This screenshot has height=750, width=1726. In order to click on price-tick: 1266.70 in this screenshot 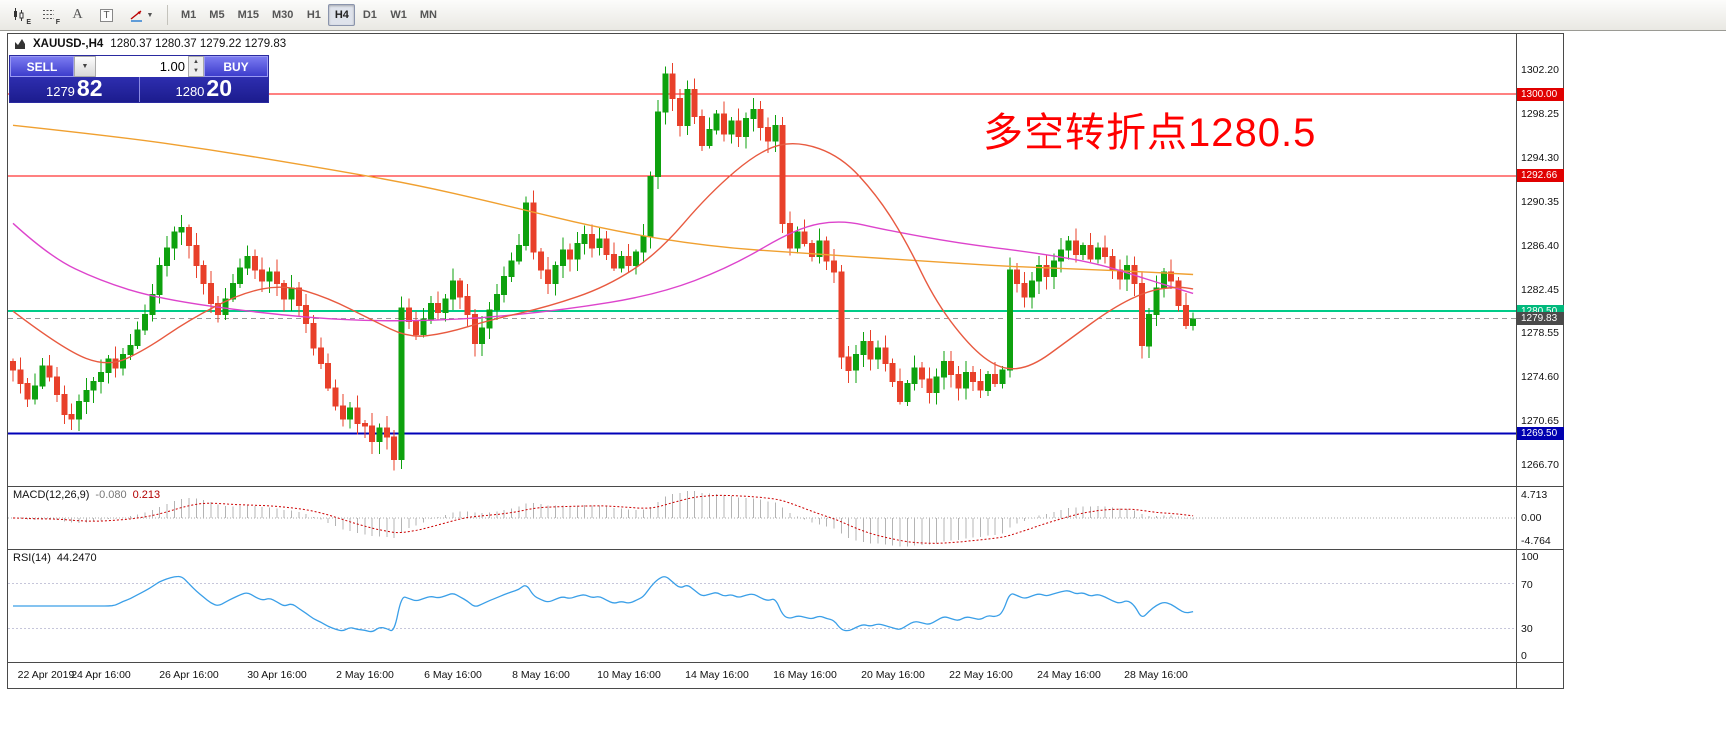, I will do `click(1540, 465)`.